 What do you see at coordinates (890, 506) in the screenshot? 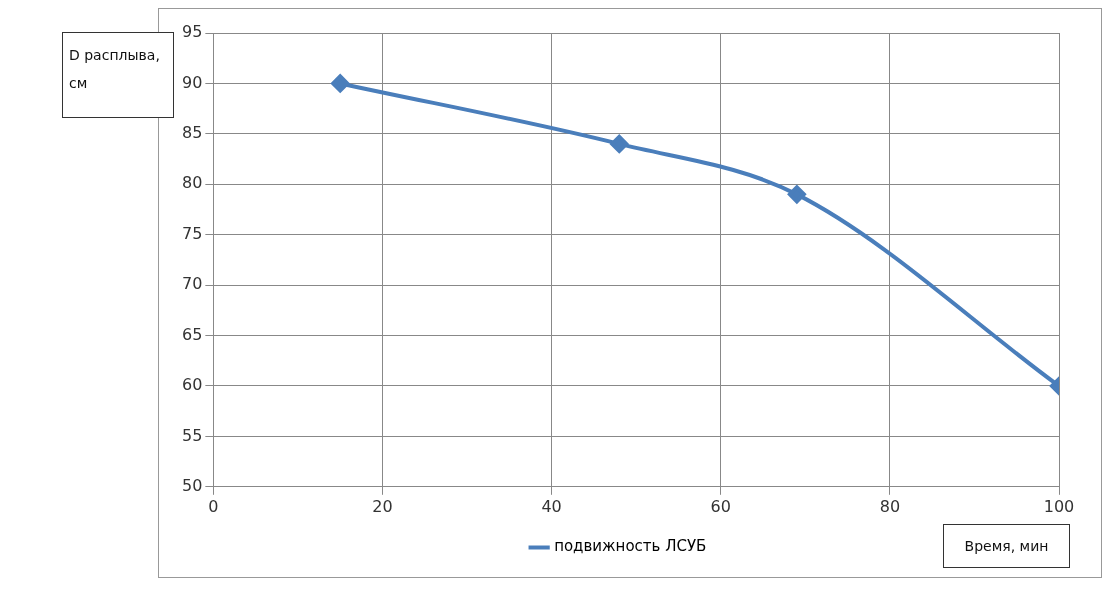
I see `x-tick-label: 80` at bounding box center [890, 506].